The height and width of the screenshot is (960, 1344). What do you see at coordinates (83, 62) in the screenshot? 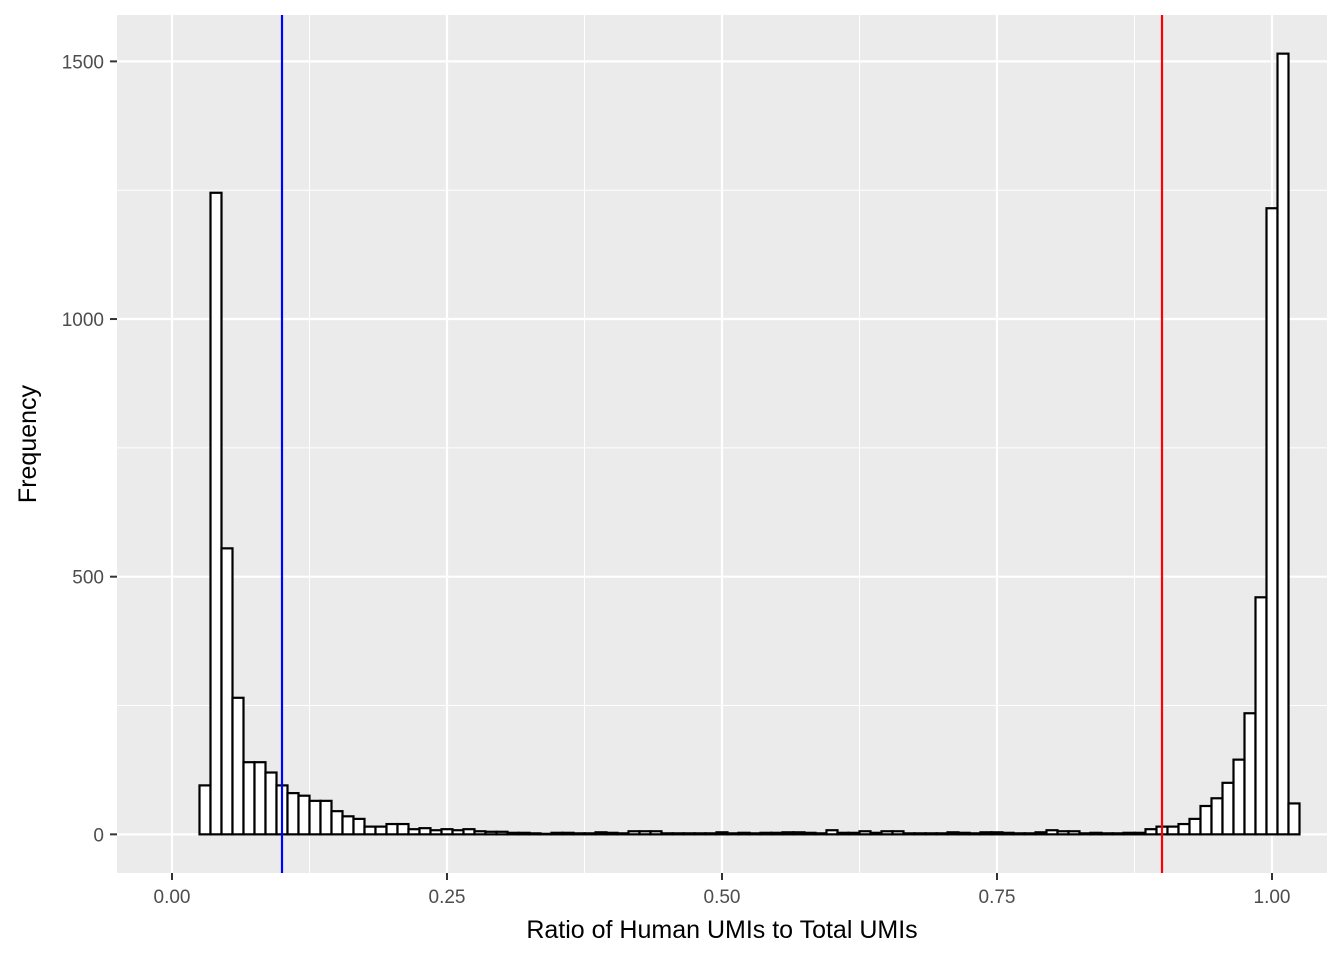
I see `y-tick-label: 1500` at bounding box center [83, 62].